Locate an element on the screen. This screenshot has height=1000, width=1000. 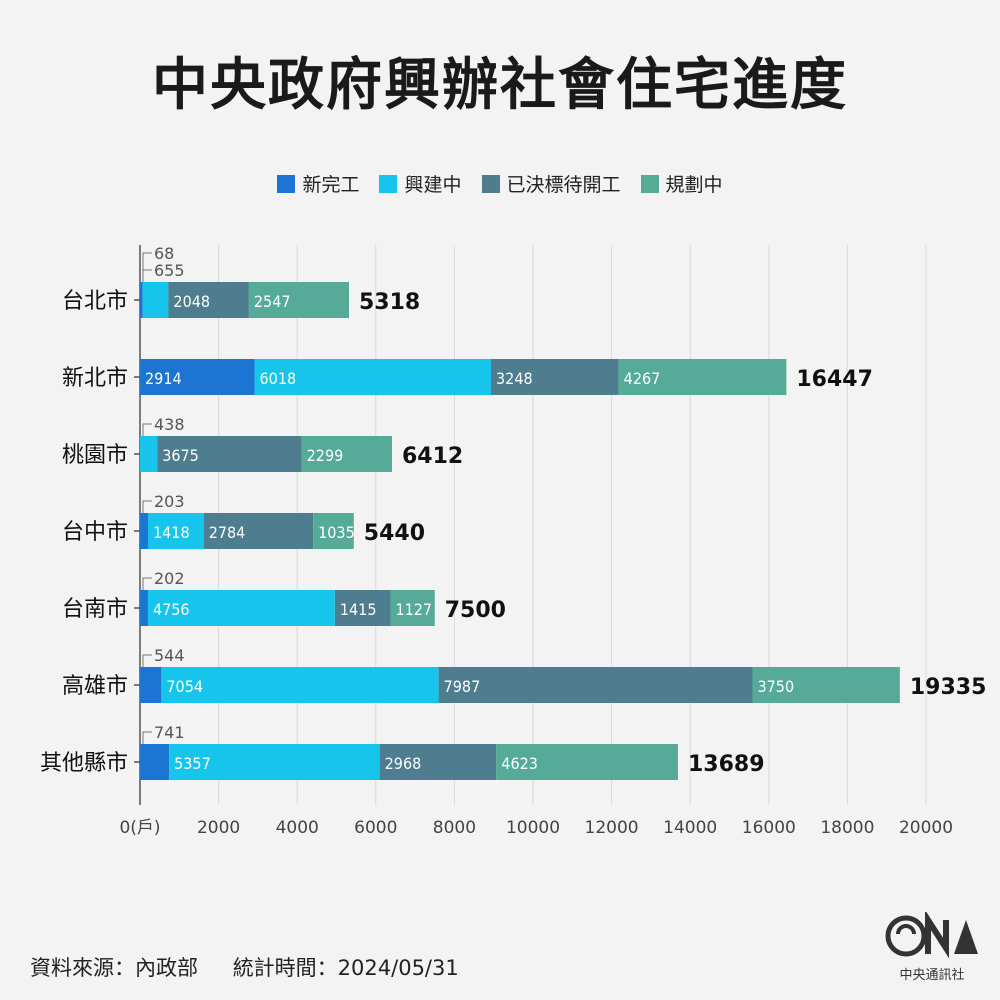
total-label: 6412 is located at coordinates (432, 456).